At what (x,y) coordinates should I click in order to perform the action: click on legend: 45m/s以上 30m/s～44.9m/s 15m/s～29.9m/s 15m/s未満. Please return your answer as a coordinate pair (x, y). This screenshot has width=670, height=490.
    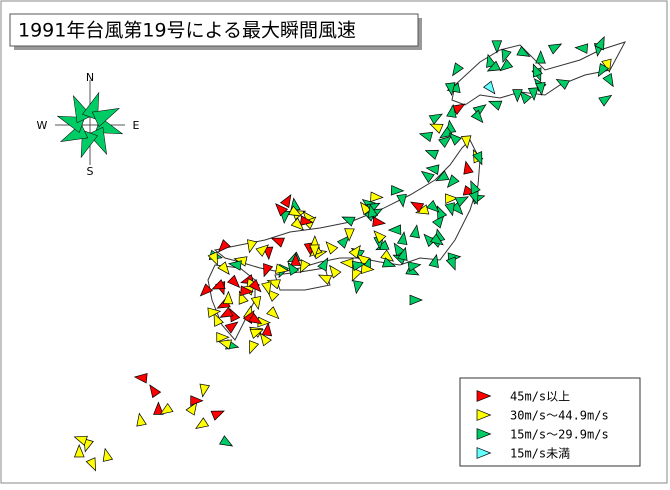
    Looking at the image, I should click on (542, 425).